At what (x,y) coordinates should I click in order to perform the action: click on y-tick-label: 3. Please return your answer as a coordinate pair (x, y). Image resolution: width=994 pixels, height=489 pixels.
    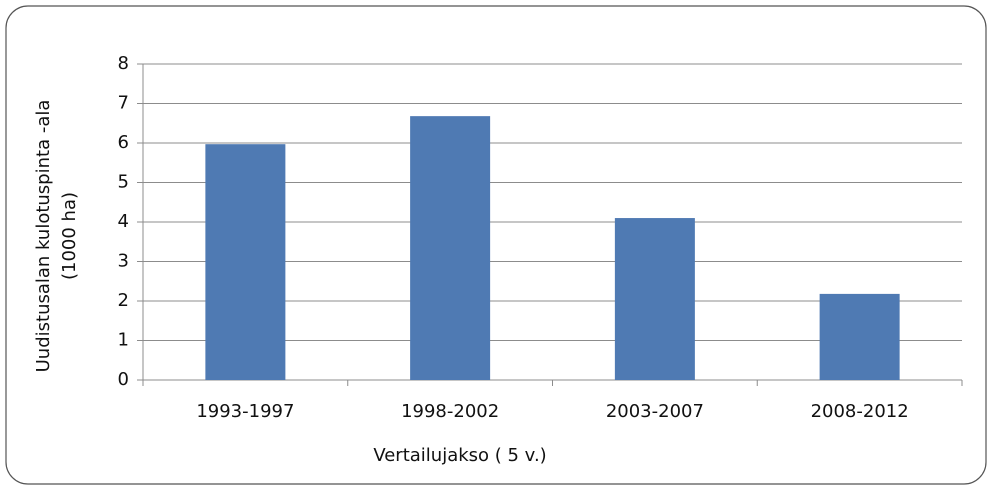
    Looking at the image, I should click on (123, 261).